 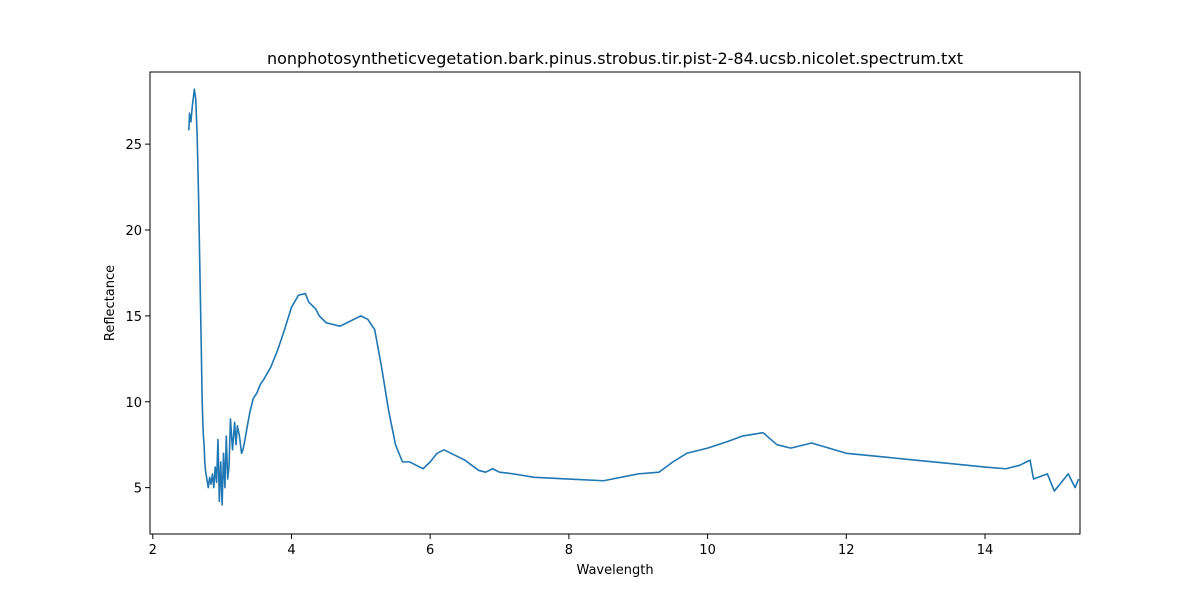 I want to click on y-tick-label: 10, so click(x=133, y=403).